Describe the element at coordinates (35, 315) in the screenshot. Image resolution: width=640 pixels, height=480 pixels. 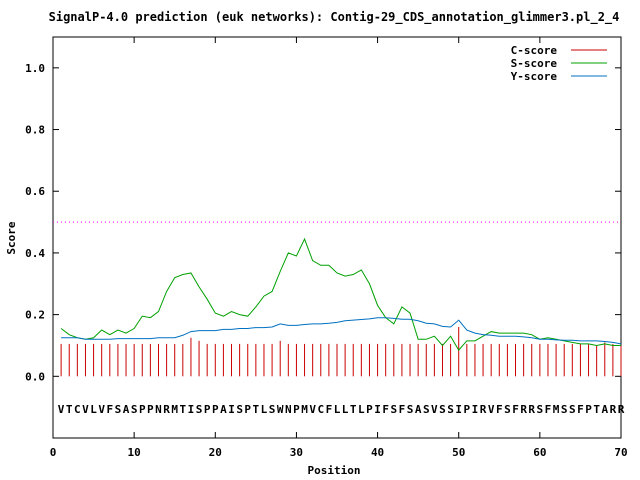
I see `y-tick-label: 0.2` at that location.